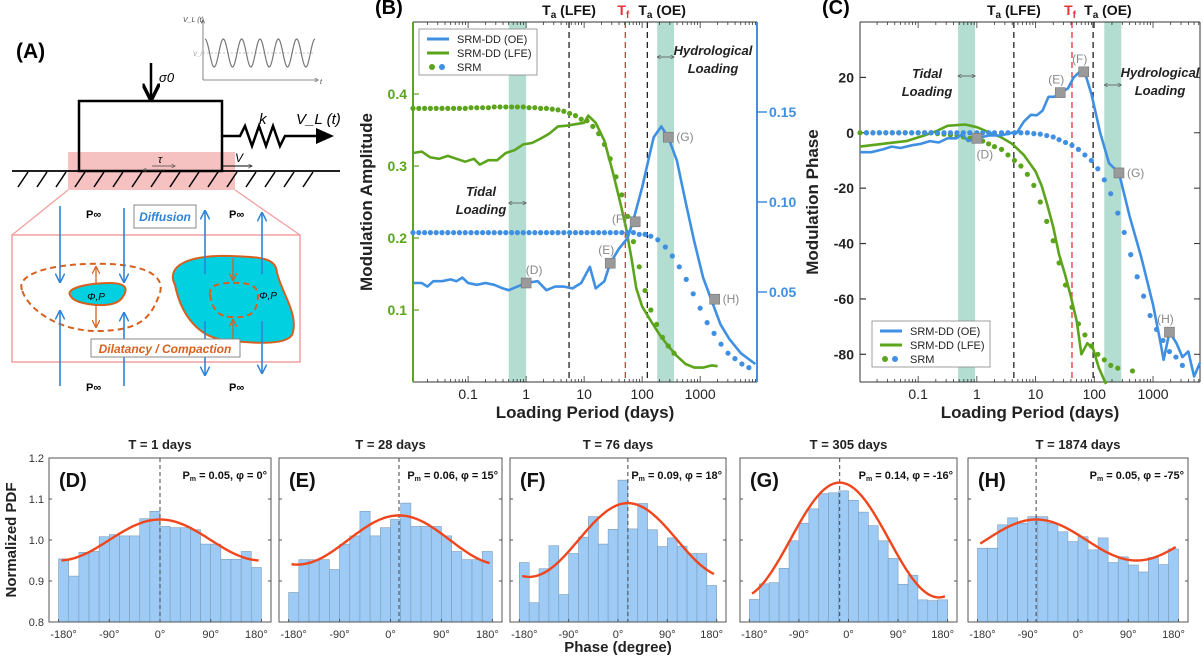  Describe the element at coordinates (165, 179) in the screenshot. I see `ground-hatching` at that location.